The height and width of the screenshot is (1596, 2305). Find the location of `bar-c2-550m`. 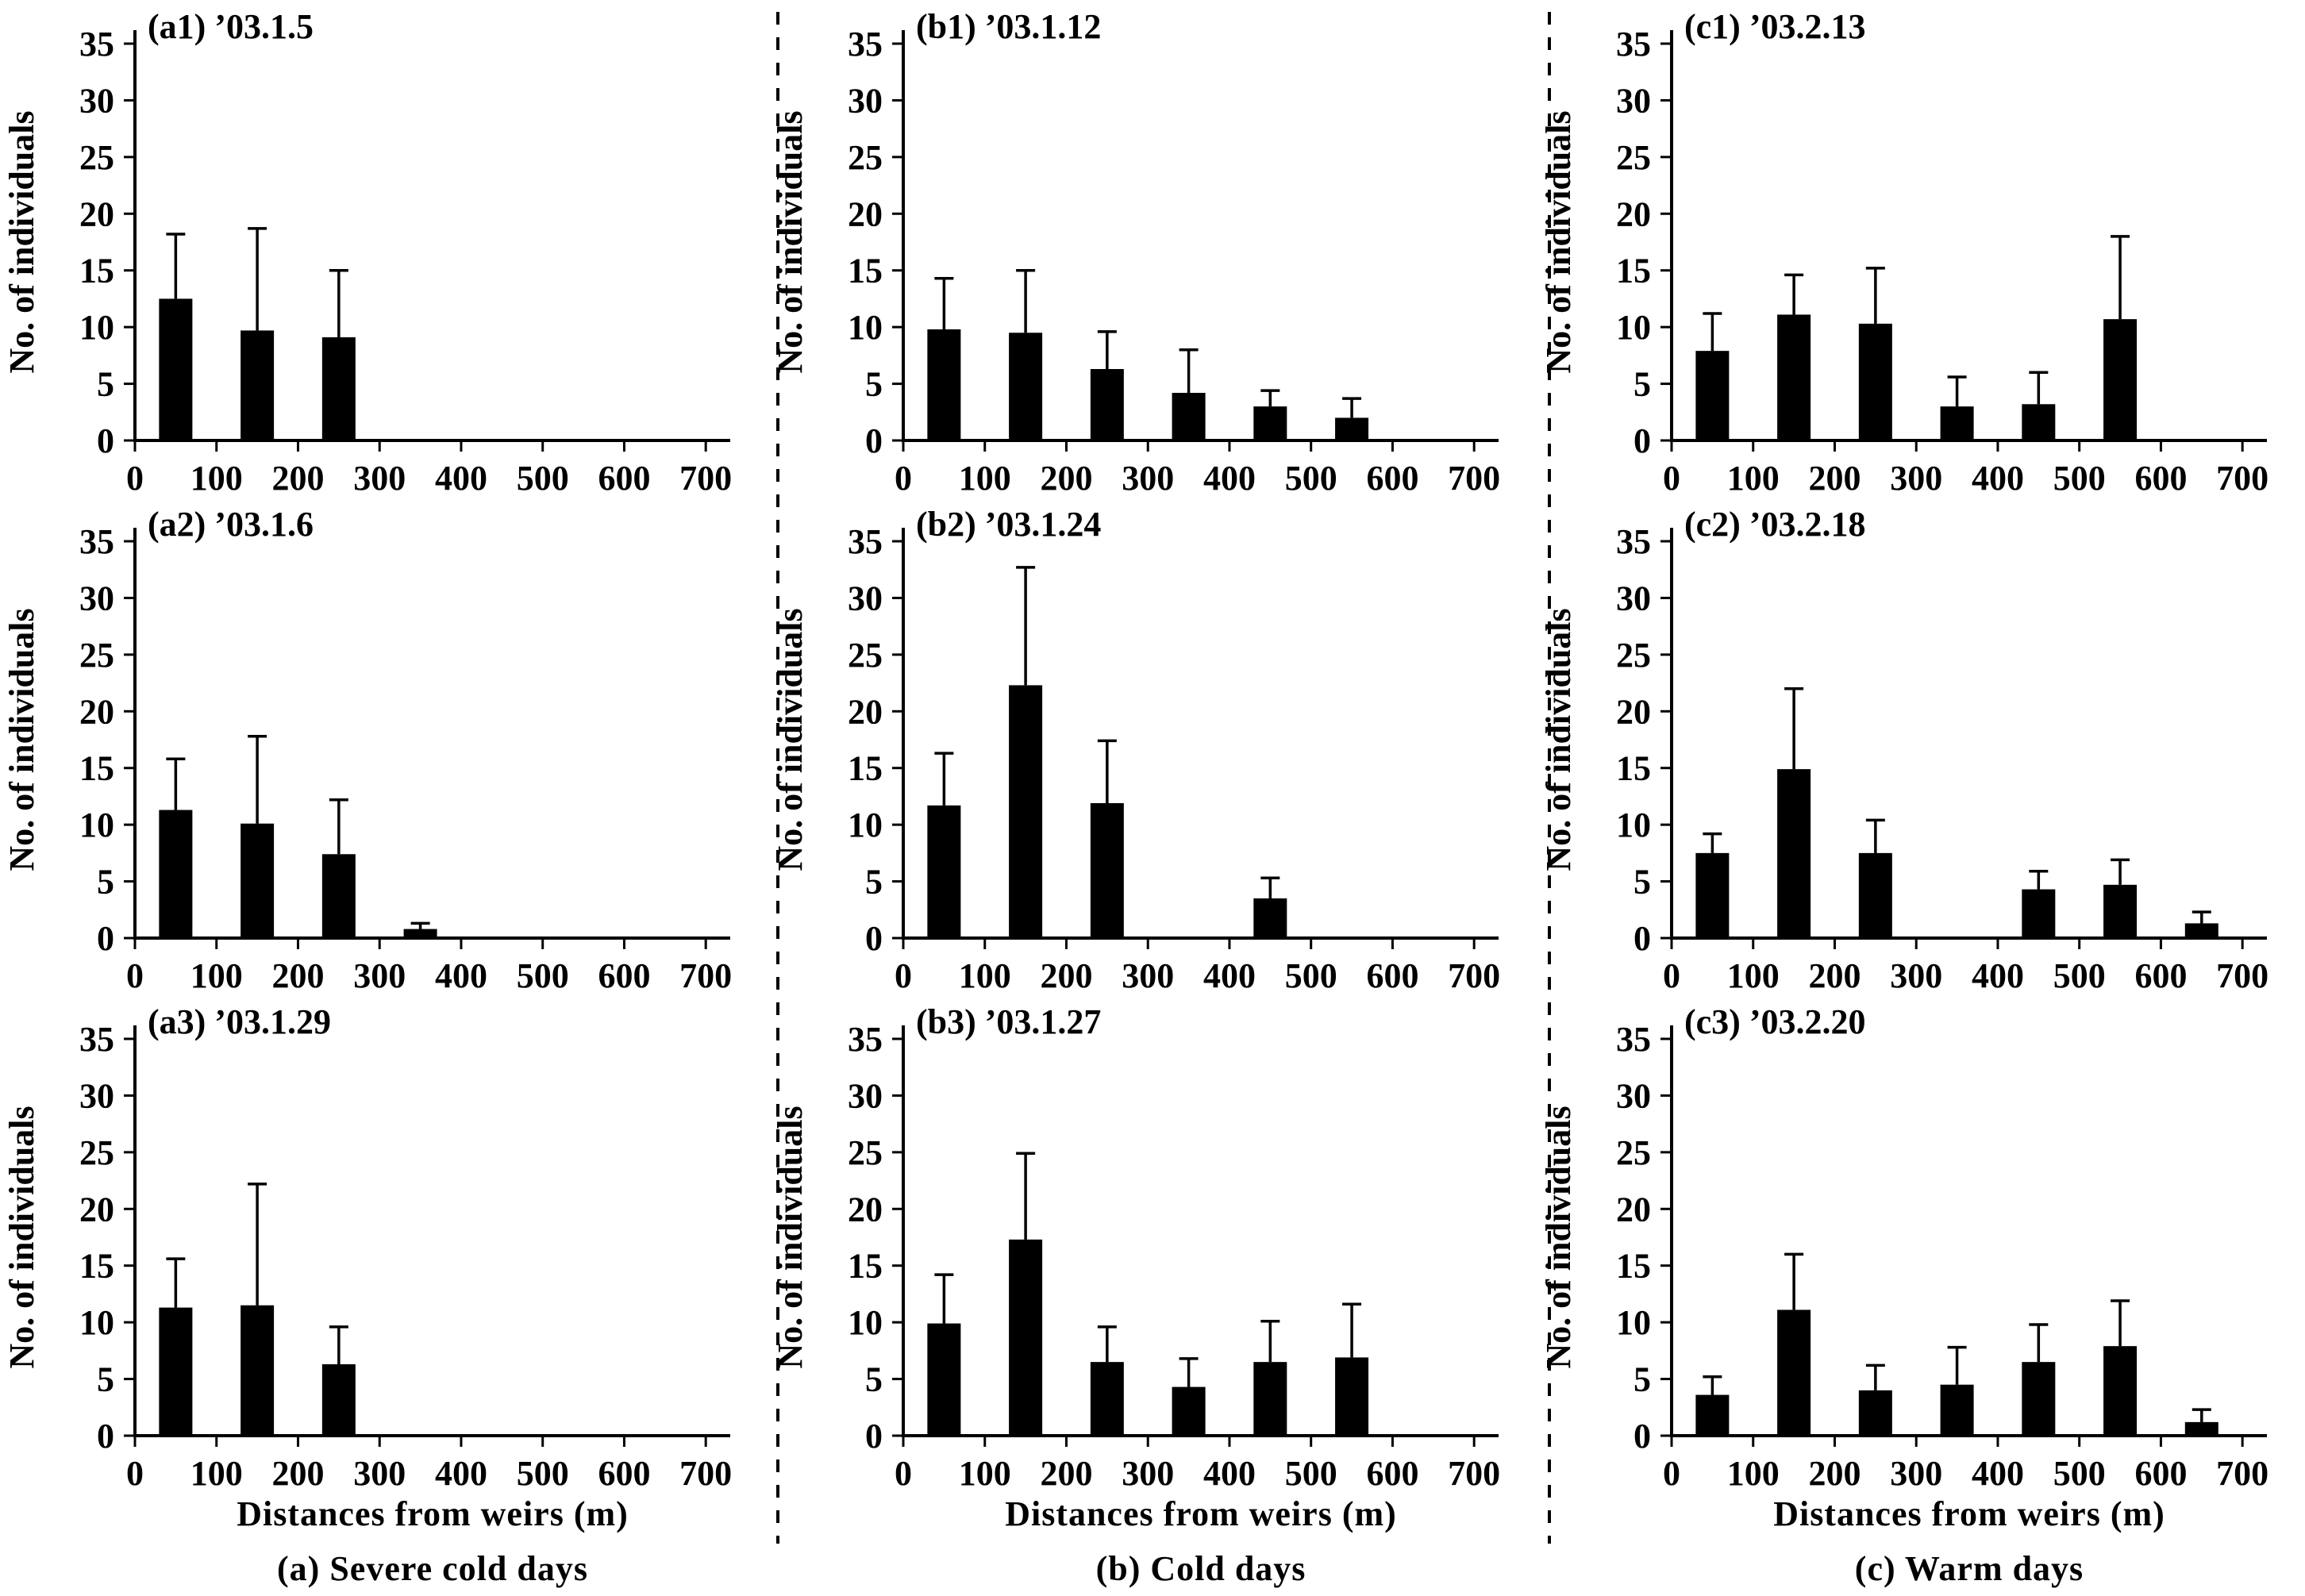

bar-c2-550m is located at coordinates (2120, 911).